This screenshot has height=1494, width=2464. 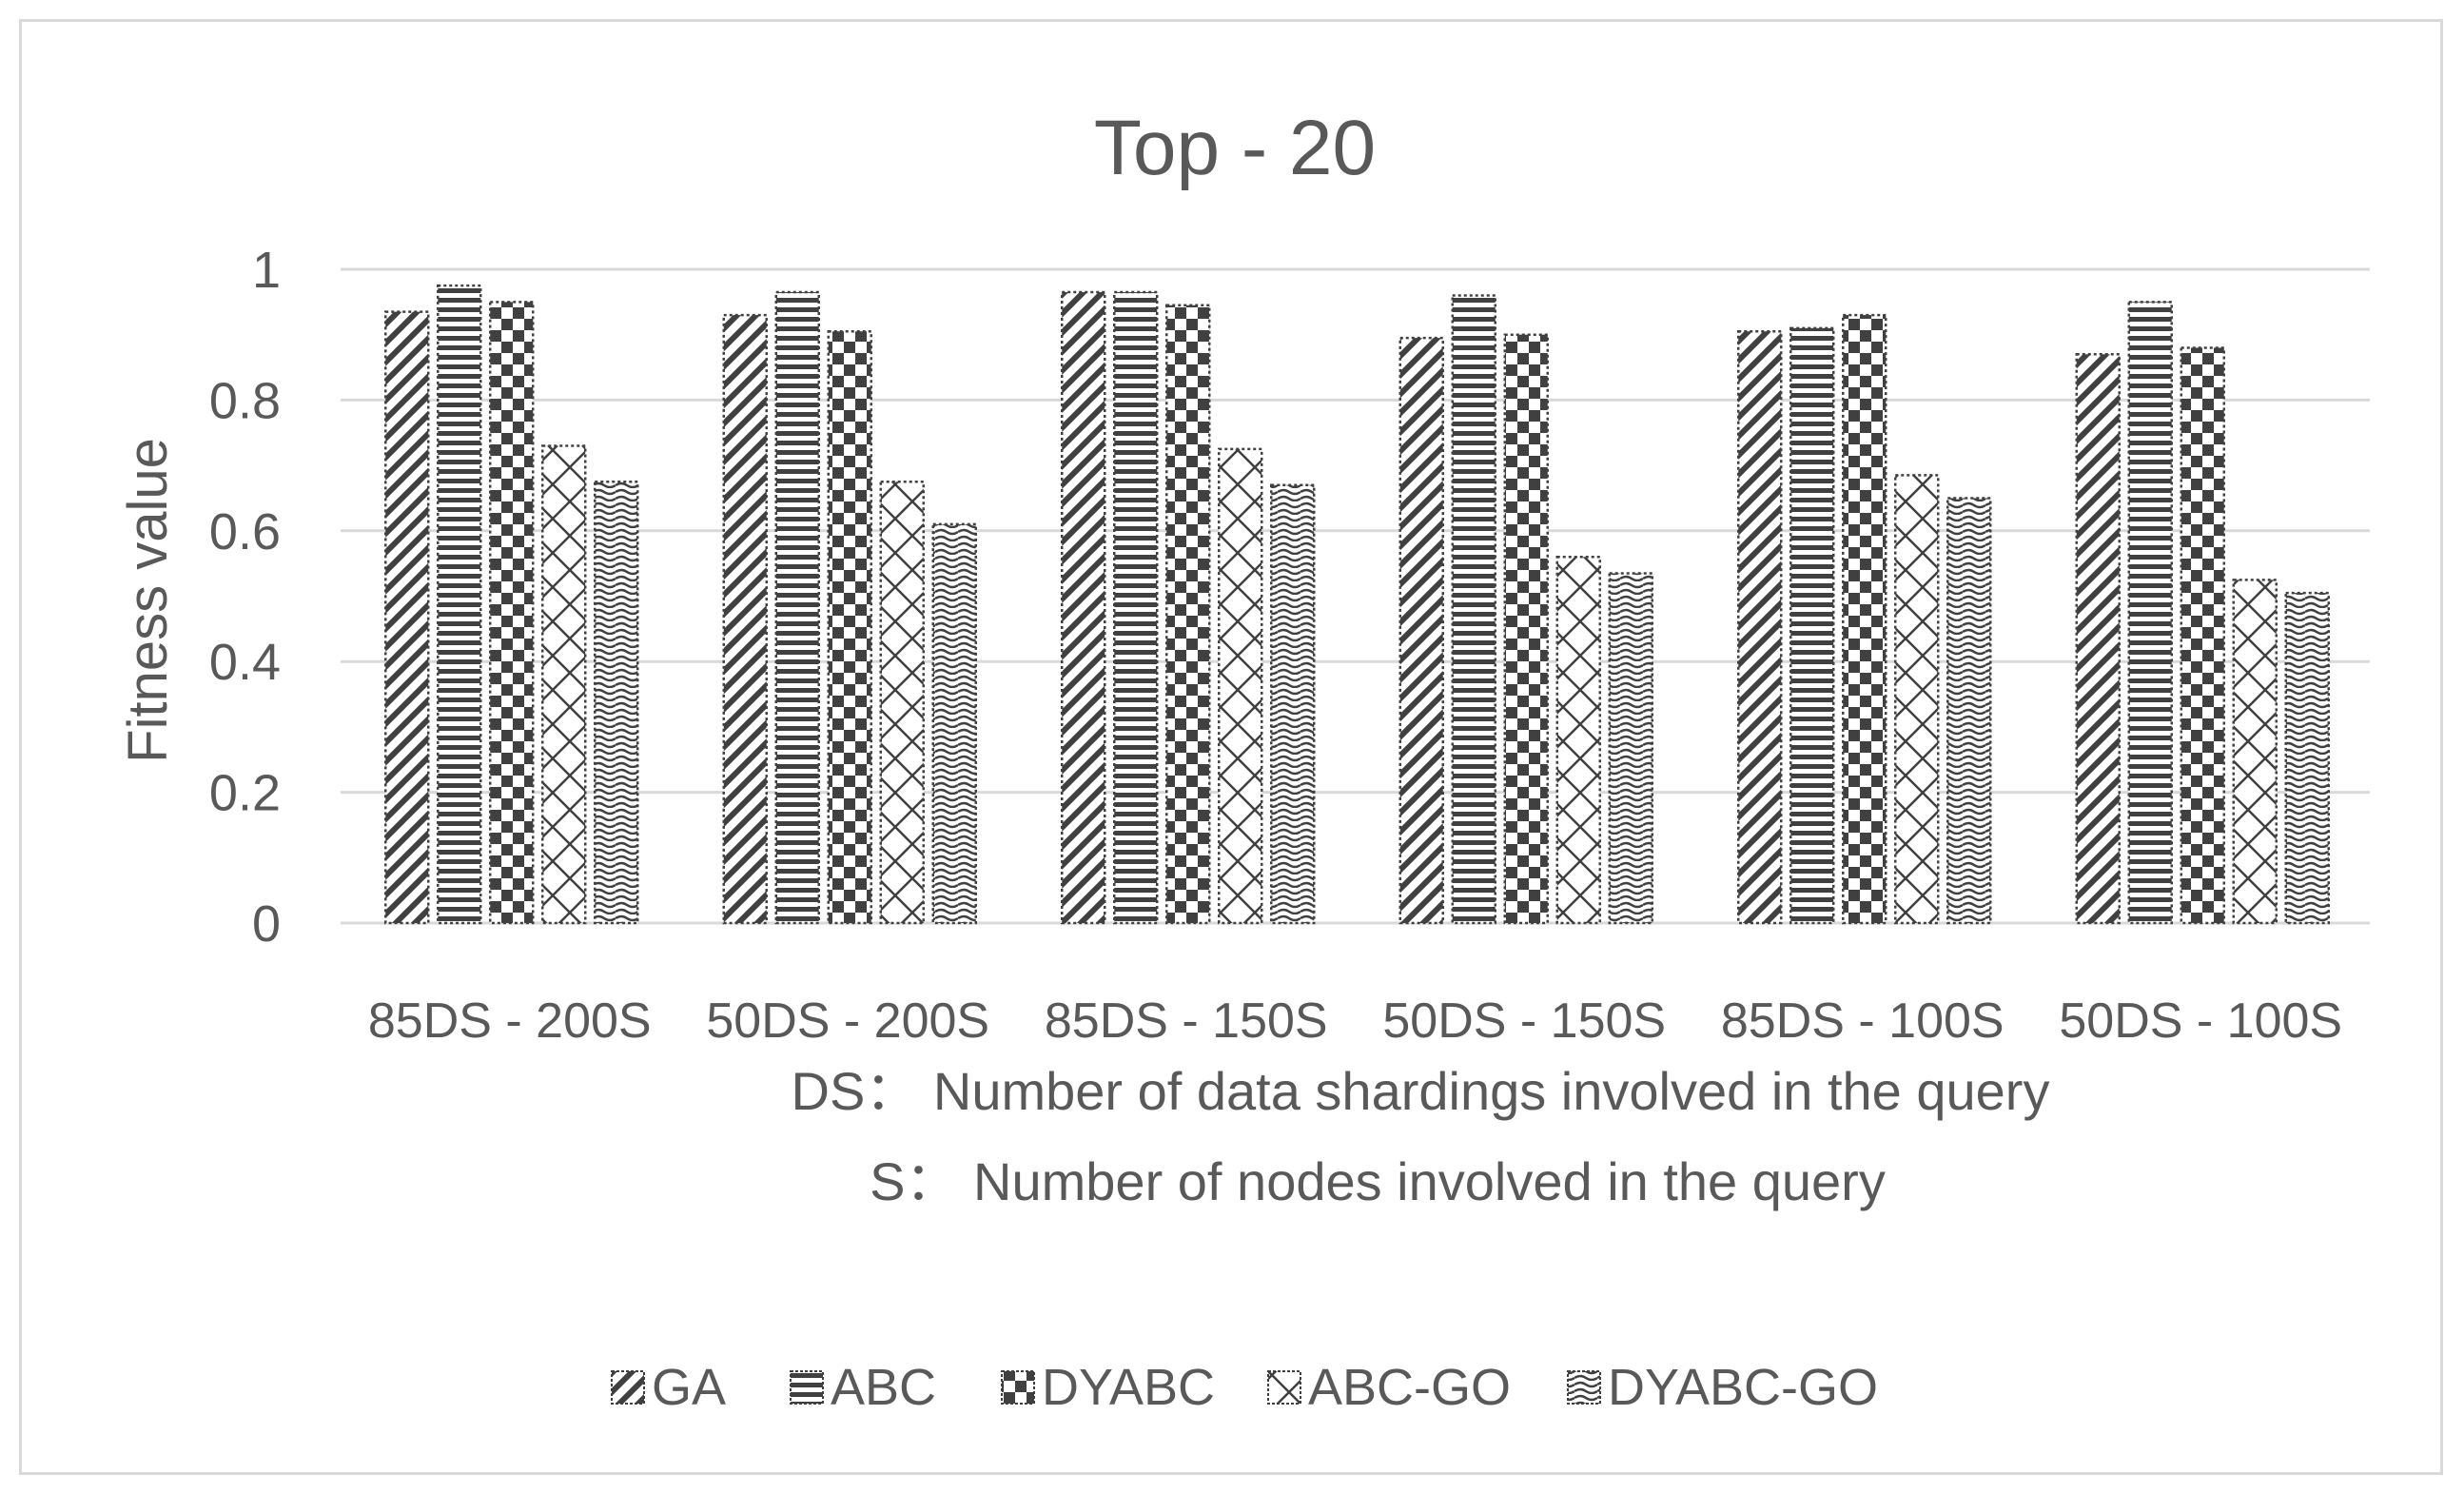 I want to click on legend-swatch-abc, so click(x=807, y=1387).